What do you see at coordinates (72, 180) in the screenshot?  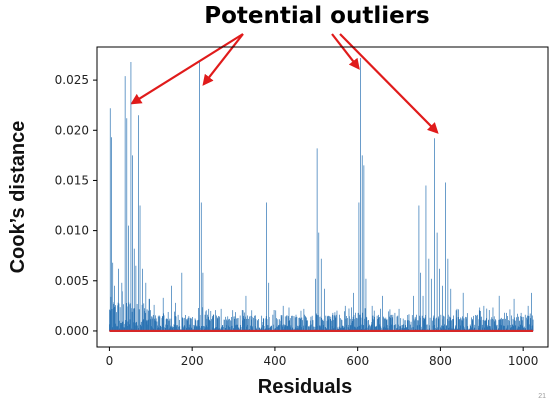 I see `y-tick-label: 0.015` at bounding box center [72, 180].